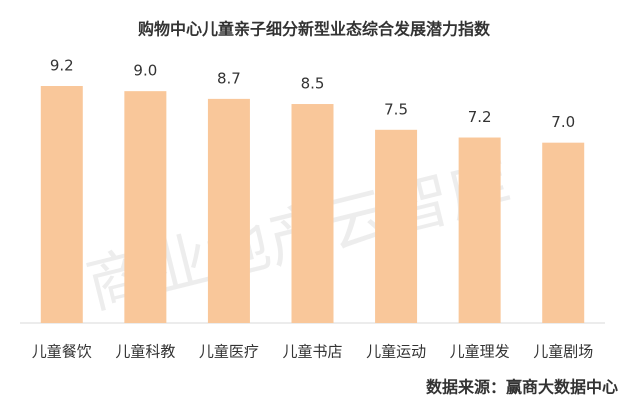  What do you see at coordinates (313, 84) in the screenshot?
I see `value-label: 8.5` at bounding box center [313, 84].